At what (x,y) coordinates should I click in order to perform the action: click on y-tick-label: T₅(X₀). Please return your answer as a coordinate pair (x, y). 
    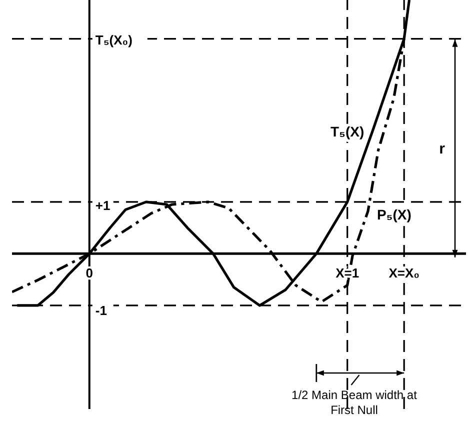
    Looking at the image, I should click on (113, 40).